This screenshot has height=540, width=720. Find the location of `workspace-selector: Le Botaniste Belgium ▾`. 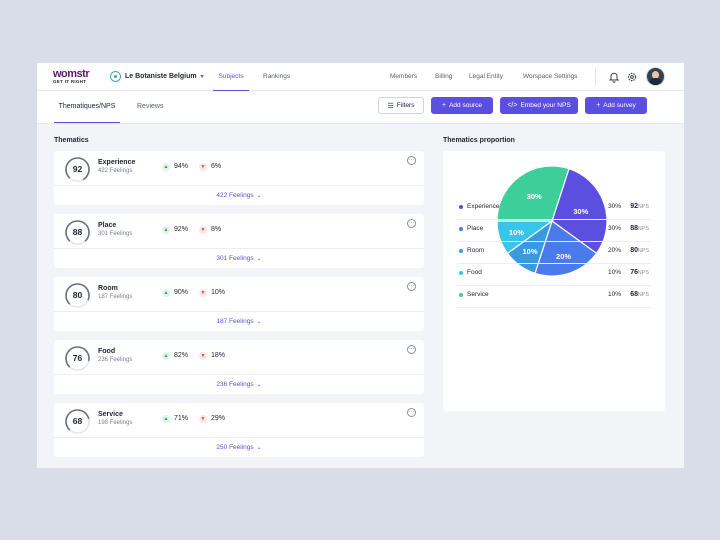

workspace-selector: Le Botaniste Belgium ▾ is located at coordinates (157, 76).